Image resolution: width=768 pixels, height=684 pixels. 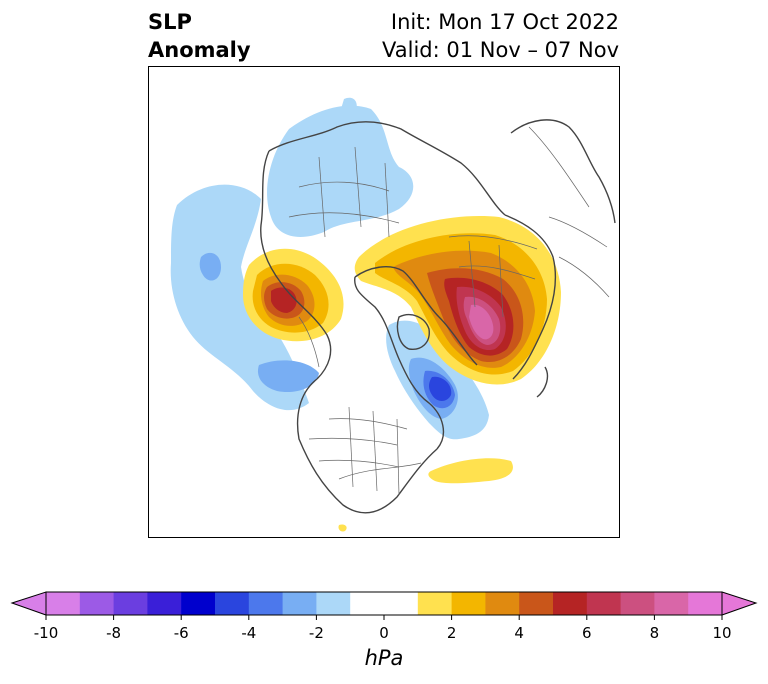 I want to click on anomaly-europe-high, so click(x=457, y=300).